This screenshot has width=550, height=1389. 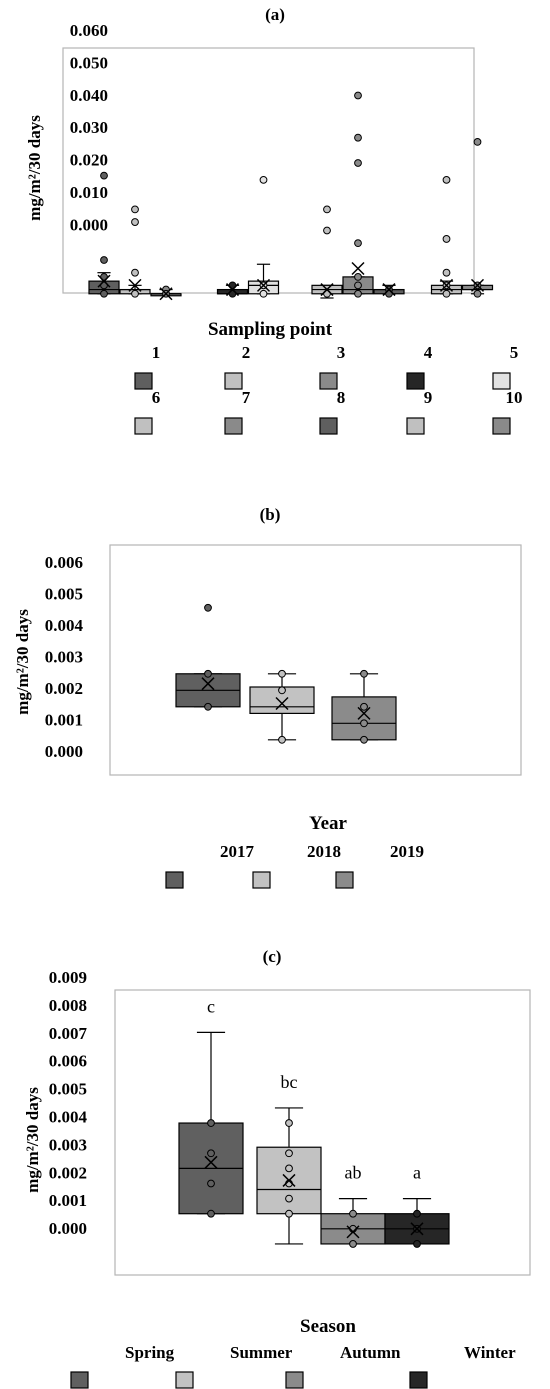 I want to click on significance-letter: a, so click(x=417, y=1173).